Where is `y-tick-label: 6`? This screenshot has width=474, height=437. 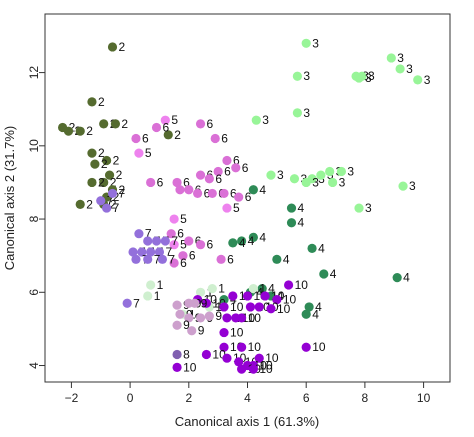
y-tick-label: 6 is located at coordinates (34, 292).